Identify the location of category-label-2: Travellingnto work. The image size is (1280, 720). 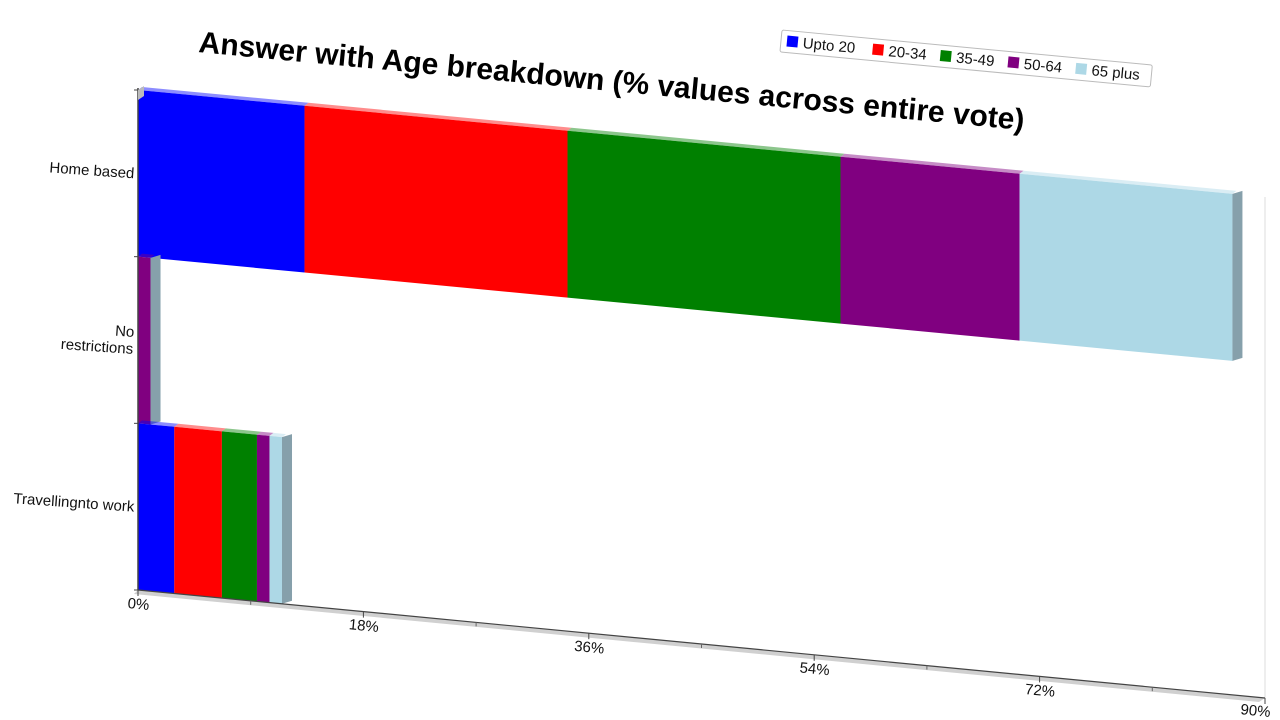
(74, 502).